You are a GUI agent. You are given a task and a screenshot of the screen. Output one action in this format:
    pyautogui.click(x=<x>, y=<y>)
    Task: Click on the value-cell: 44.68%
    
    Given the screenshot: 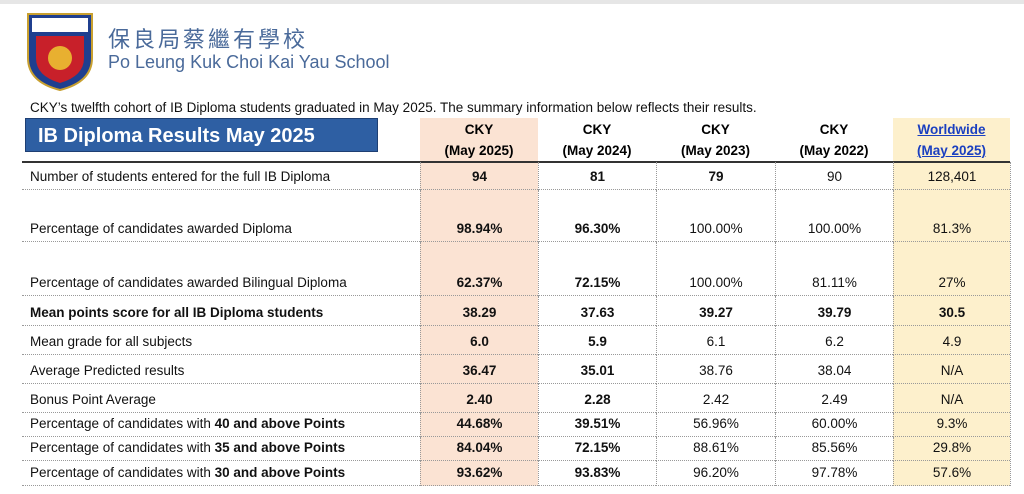 What is the action you would take?
    pyautogui.click(x=479, y=425)
    